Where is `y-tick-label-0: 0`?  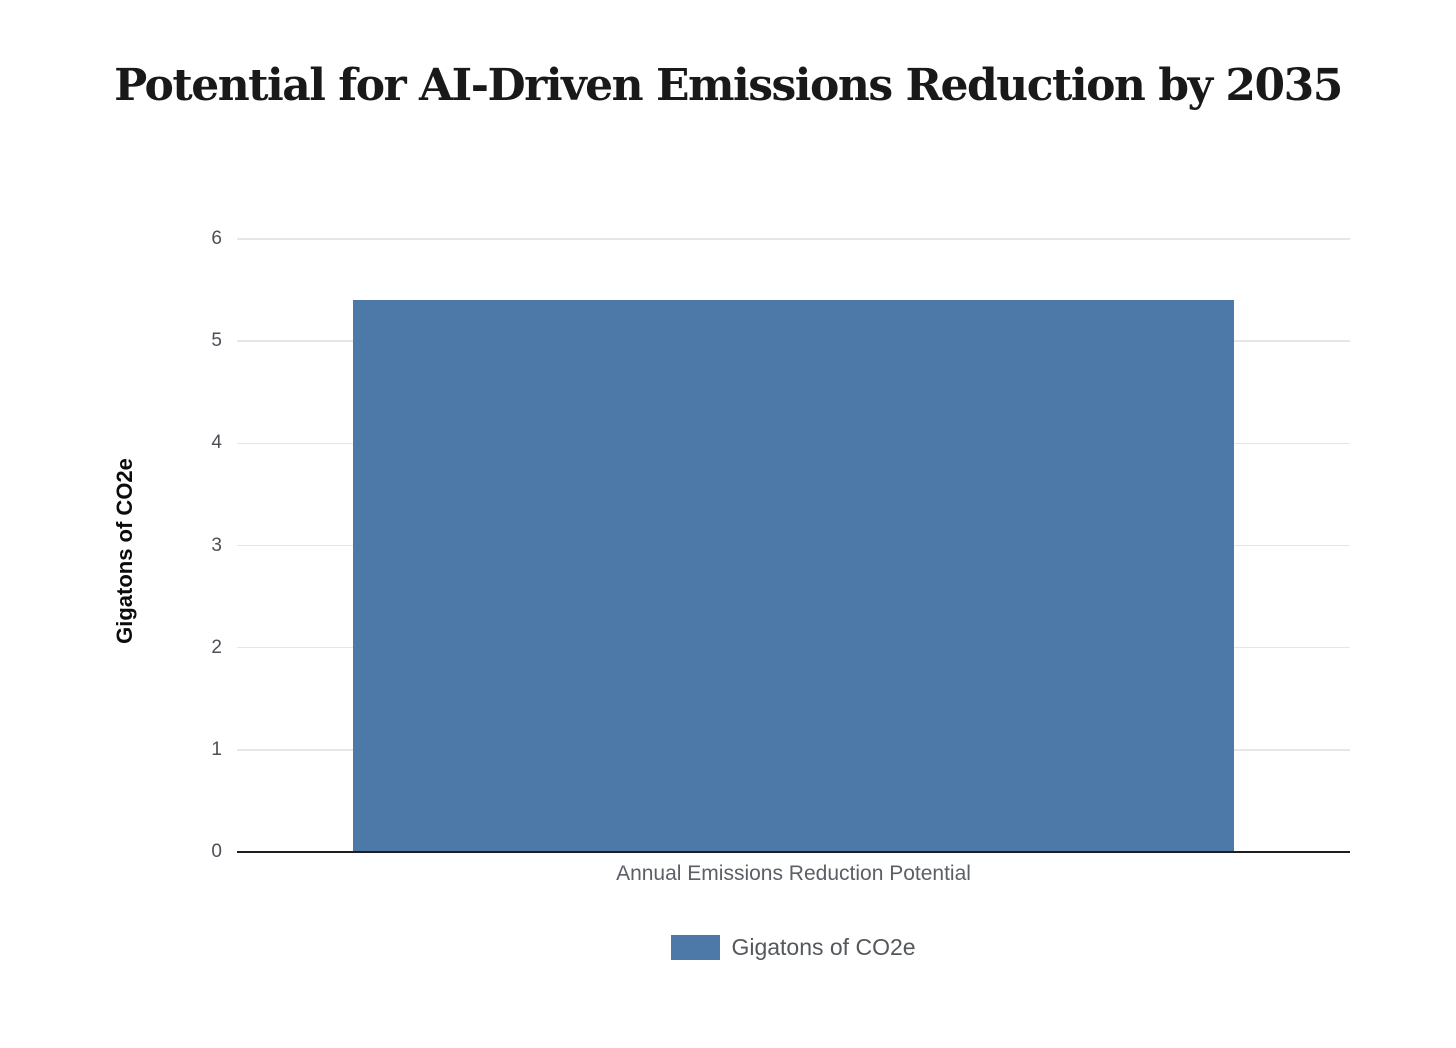
y-tick-label-0: 0 is located at coordinates (216, 851).